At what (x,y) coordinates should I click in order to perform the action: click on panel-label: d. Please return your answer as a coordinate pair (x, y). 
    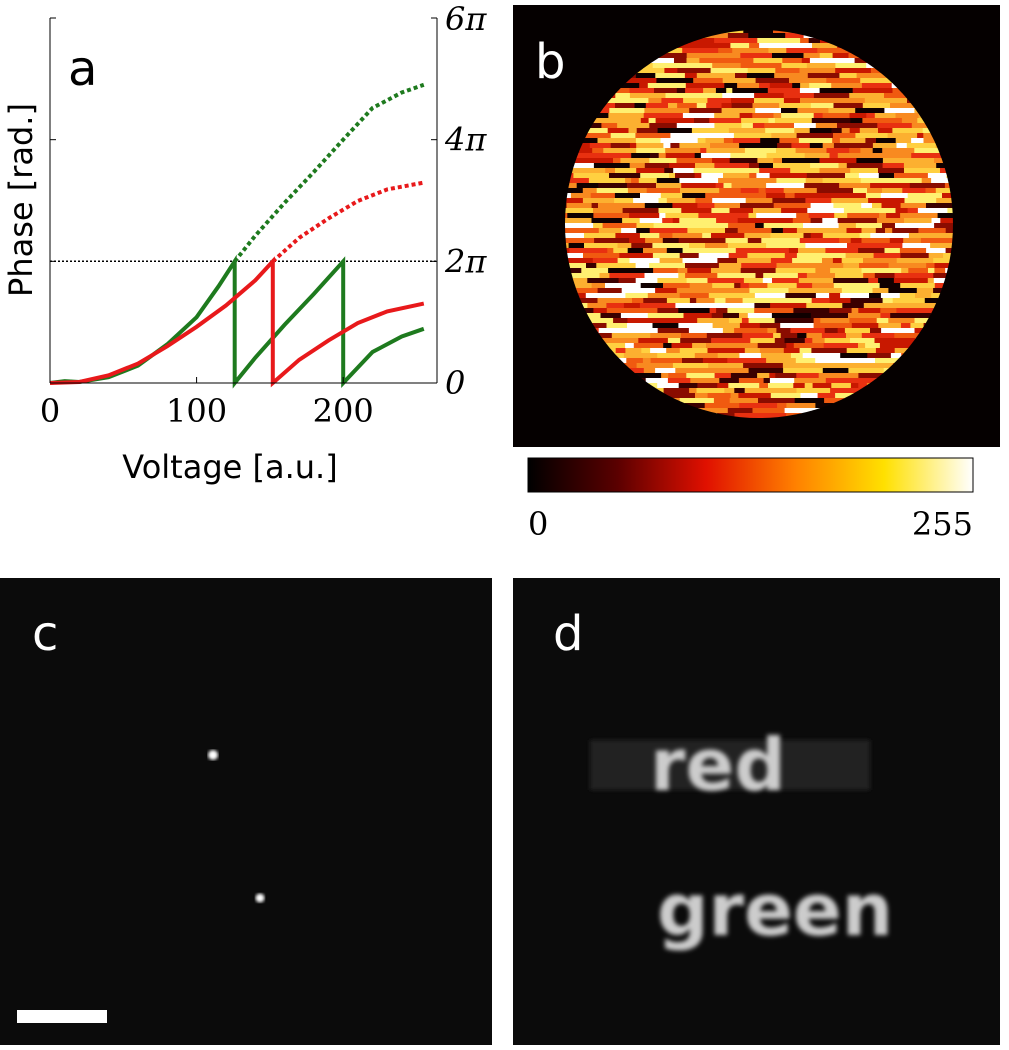
    Looking at the image, I should click on (568, 634).